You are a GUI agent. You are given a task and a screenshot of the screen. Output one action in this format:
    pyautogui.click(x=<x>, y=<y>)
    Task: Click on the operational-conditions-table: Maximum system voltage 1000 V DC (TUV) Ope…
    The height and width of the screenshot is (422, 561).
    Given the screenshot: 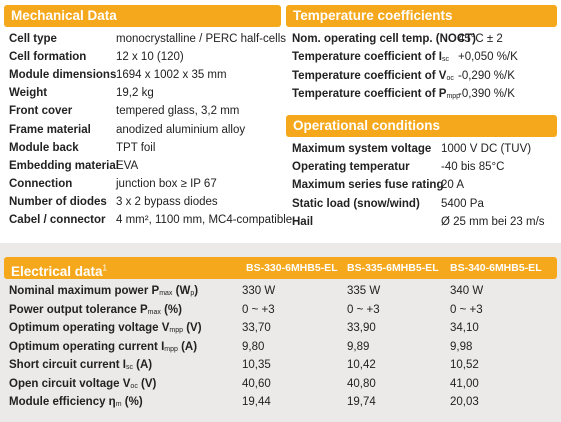 What is the action you would take?
    pyautogui.click(x=424, y=186)
    